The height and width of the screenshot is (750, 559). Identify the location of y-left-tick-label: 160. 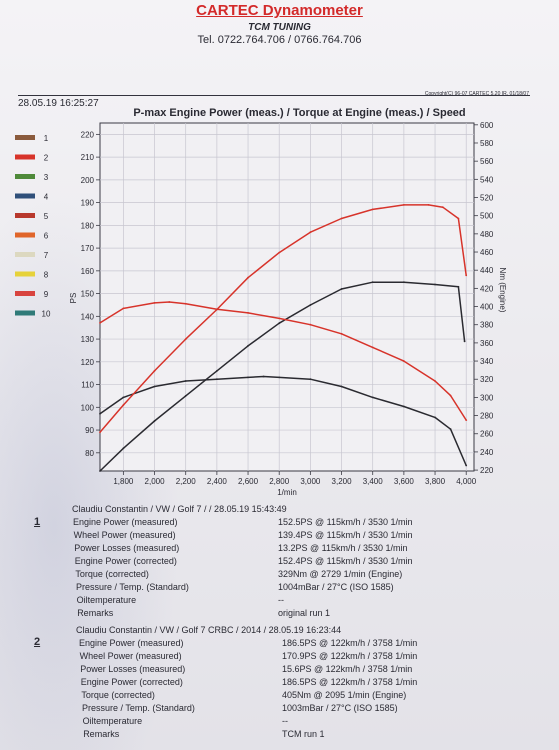
(88, 271).